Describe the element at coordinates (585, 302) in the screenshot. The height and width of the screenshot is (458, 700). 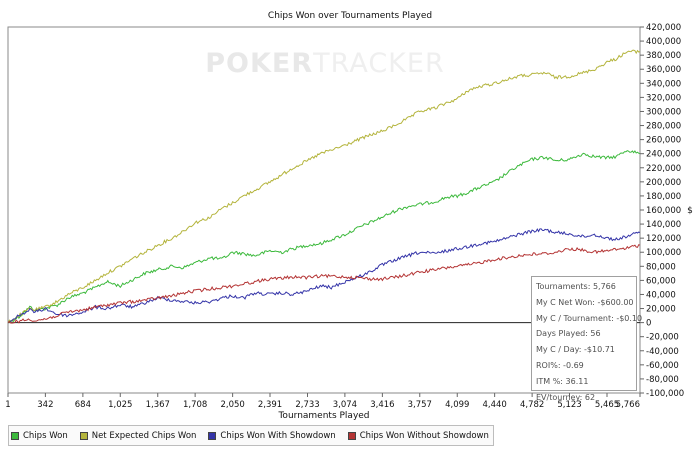
I see `stat-net-won: My C Net Won: -$600.00` at that location.